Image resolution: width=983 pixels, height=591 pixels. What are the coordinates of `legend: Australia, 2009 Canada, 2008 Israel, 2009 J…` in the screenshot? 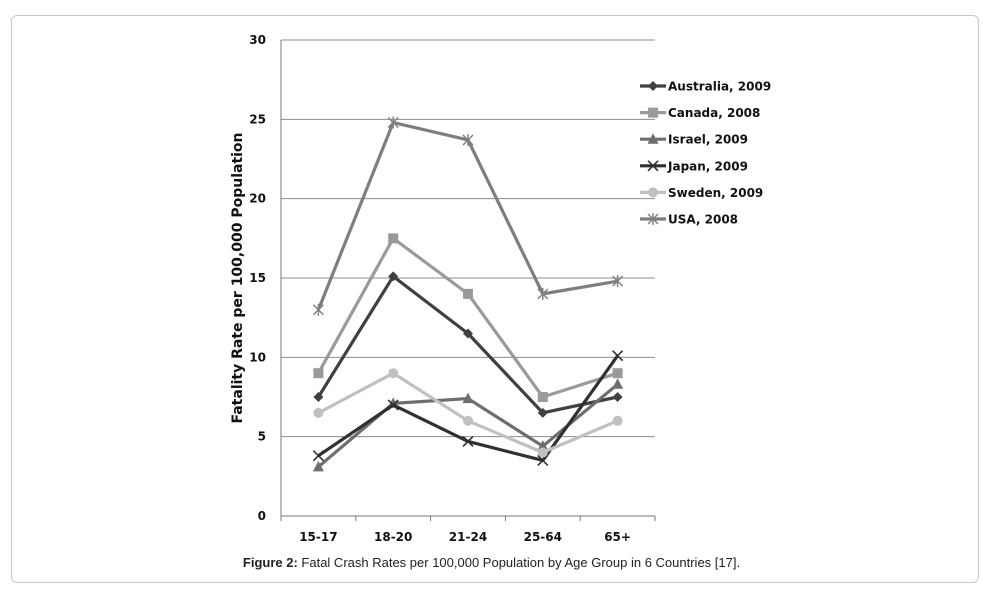 It's located at (705, 153).